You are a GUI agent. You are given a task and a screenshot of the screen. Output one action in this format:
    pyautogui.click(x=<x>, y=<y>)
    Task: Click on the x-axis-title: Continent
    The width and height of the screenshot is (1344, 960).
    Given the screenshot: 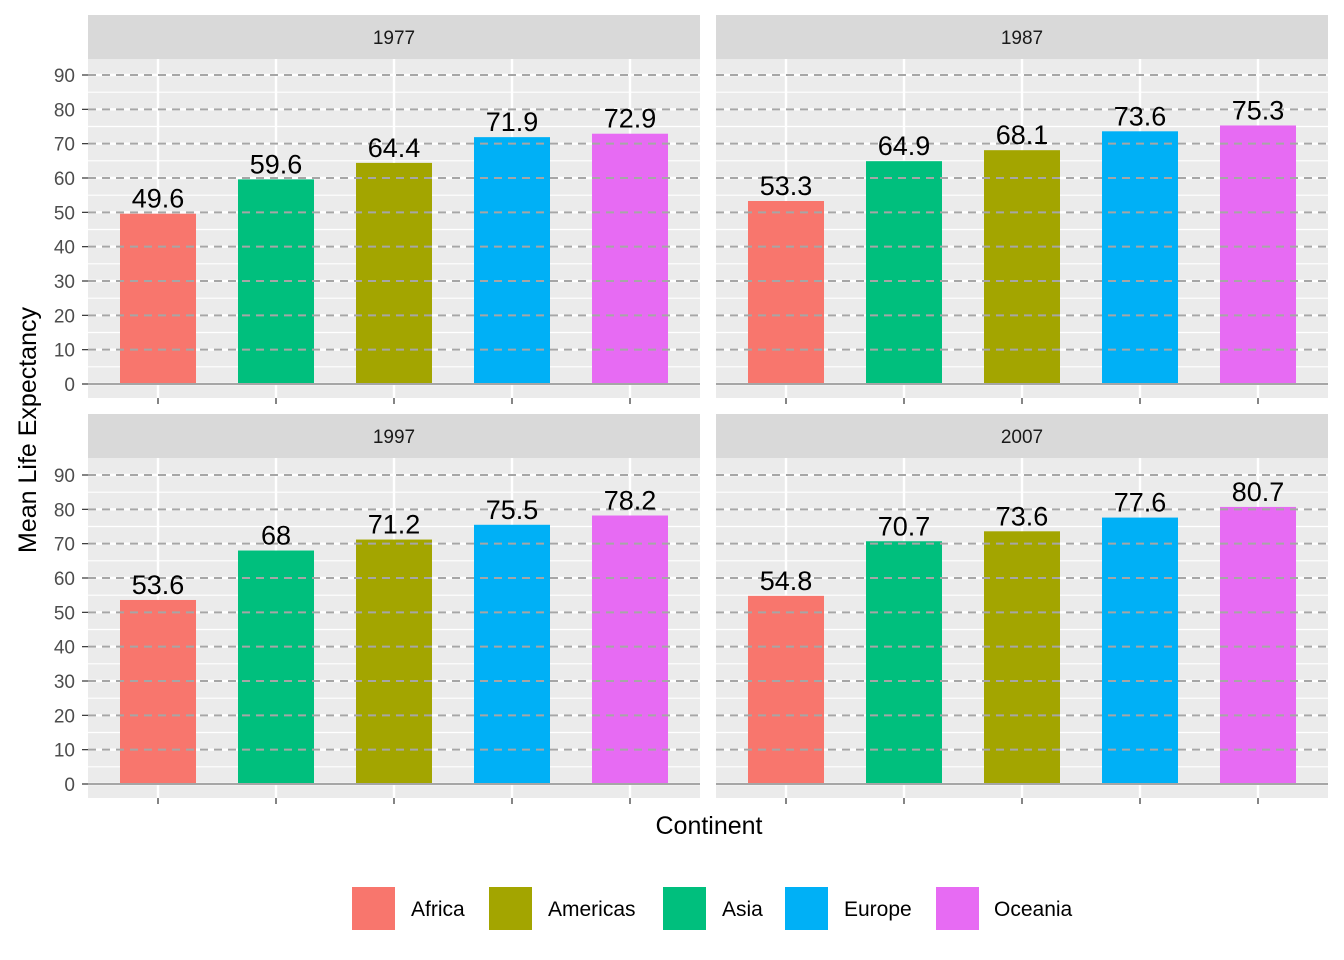 What is the action you would take?
    pyautogui.click(x=708, y=826)
    